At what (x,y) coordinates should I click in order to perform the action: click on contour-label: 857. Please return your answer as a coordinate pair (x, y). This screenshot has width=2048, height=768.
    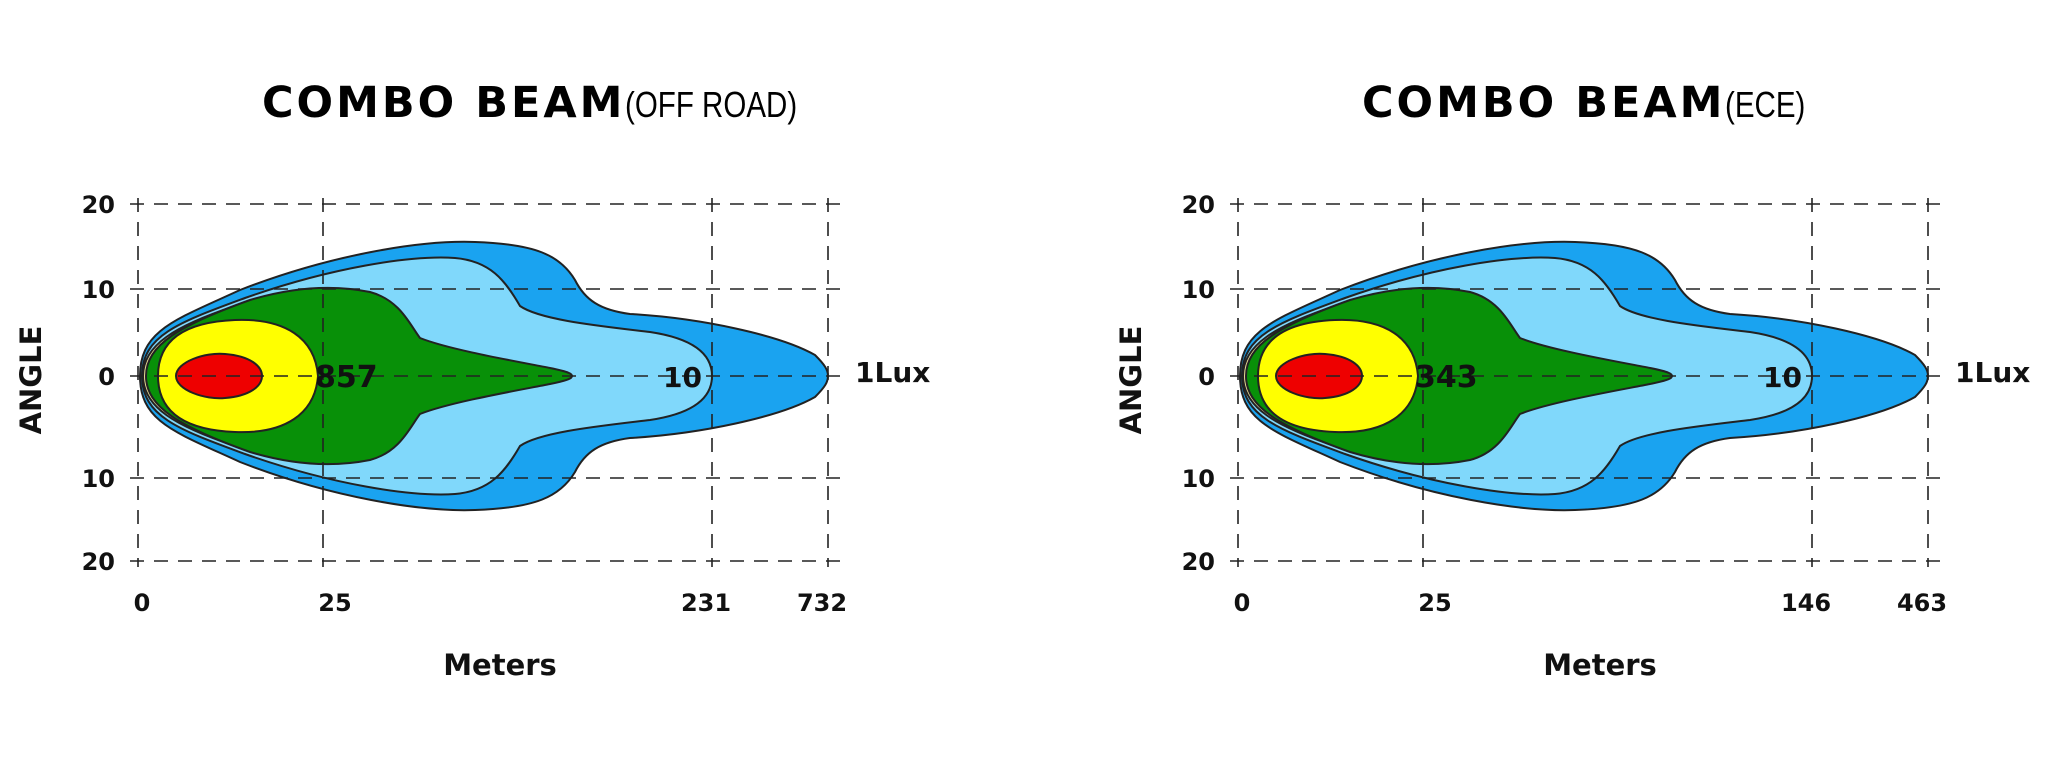
    Looking at the image, I should click on (346, 377).